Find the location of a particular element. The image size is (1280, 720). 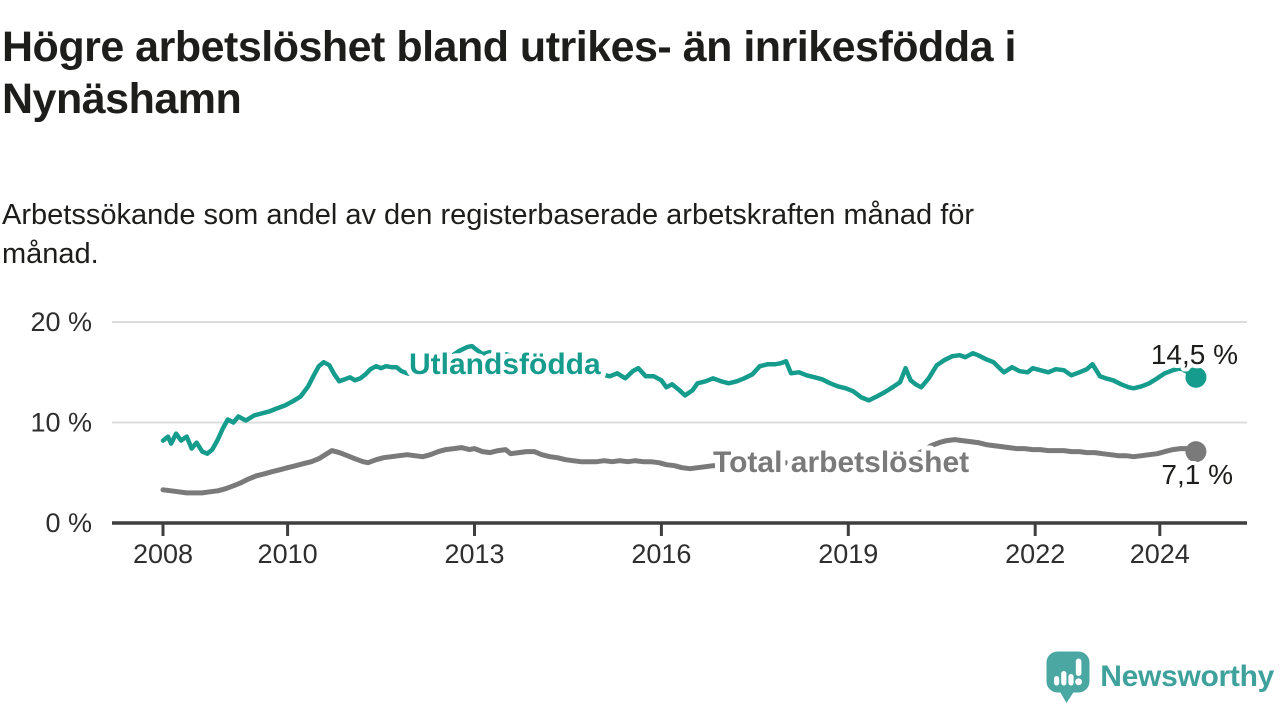

x-axis-label: 2008 is located at coordinates (163, 554).